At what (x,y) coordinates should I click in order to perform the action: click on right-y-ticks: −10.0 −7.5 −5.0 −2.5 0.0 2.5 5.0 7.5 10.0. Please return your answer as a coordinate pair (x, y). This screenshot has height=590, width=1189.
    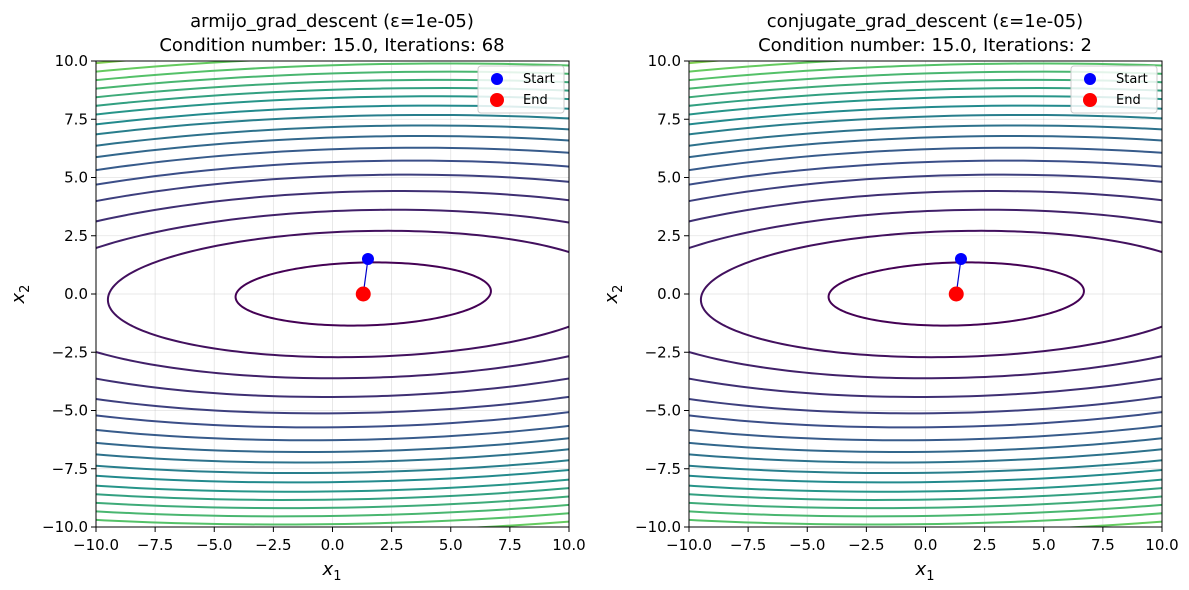
    Looking at the image, I should click on (662, 294).